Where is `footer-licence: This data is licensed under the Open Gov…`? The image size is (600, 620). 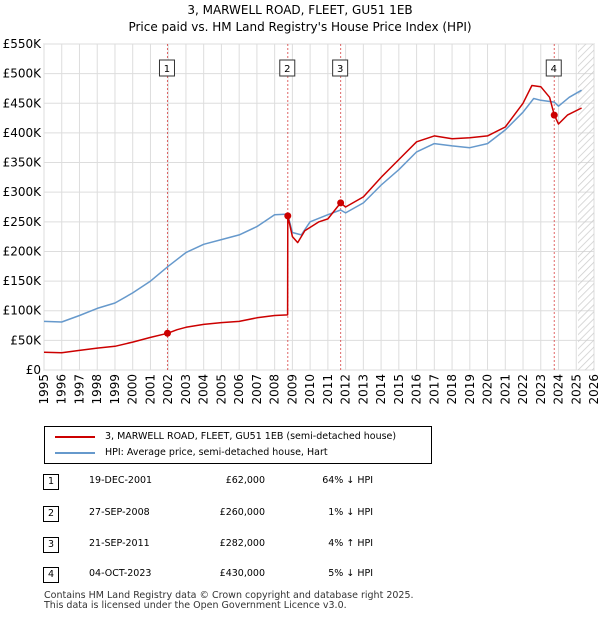
footer-licence: This data is licensed under the Open Gov… is located at coordinates (195, 605).